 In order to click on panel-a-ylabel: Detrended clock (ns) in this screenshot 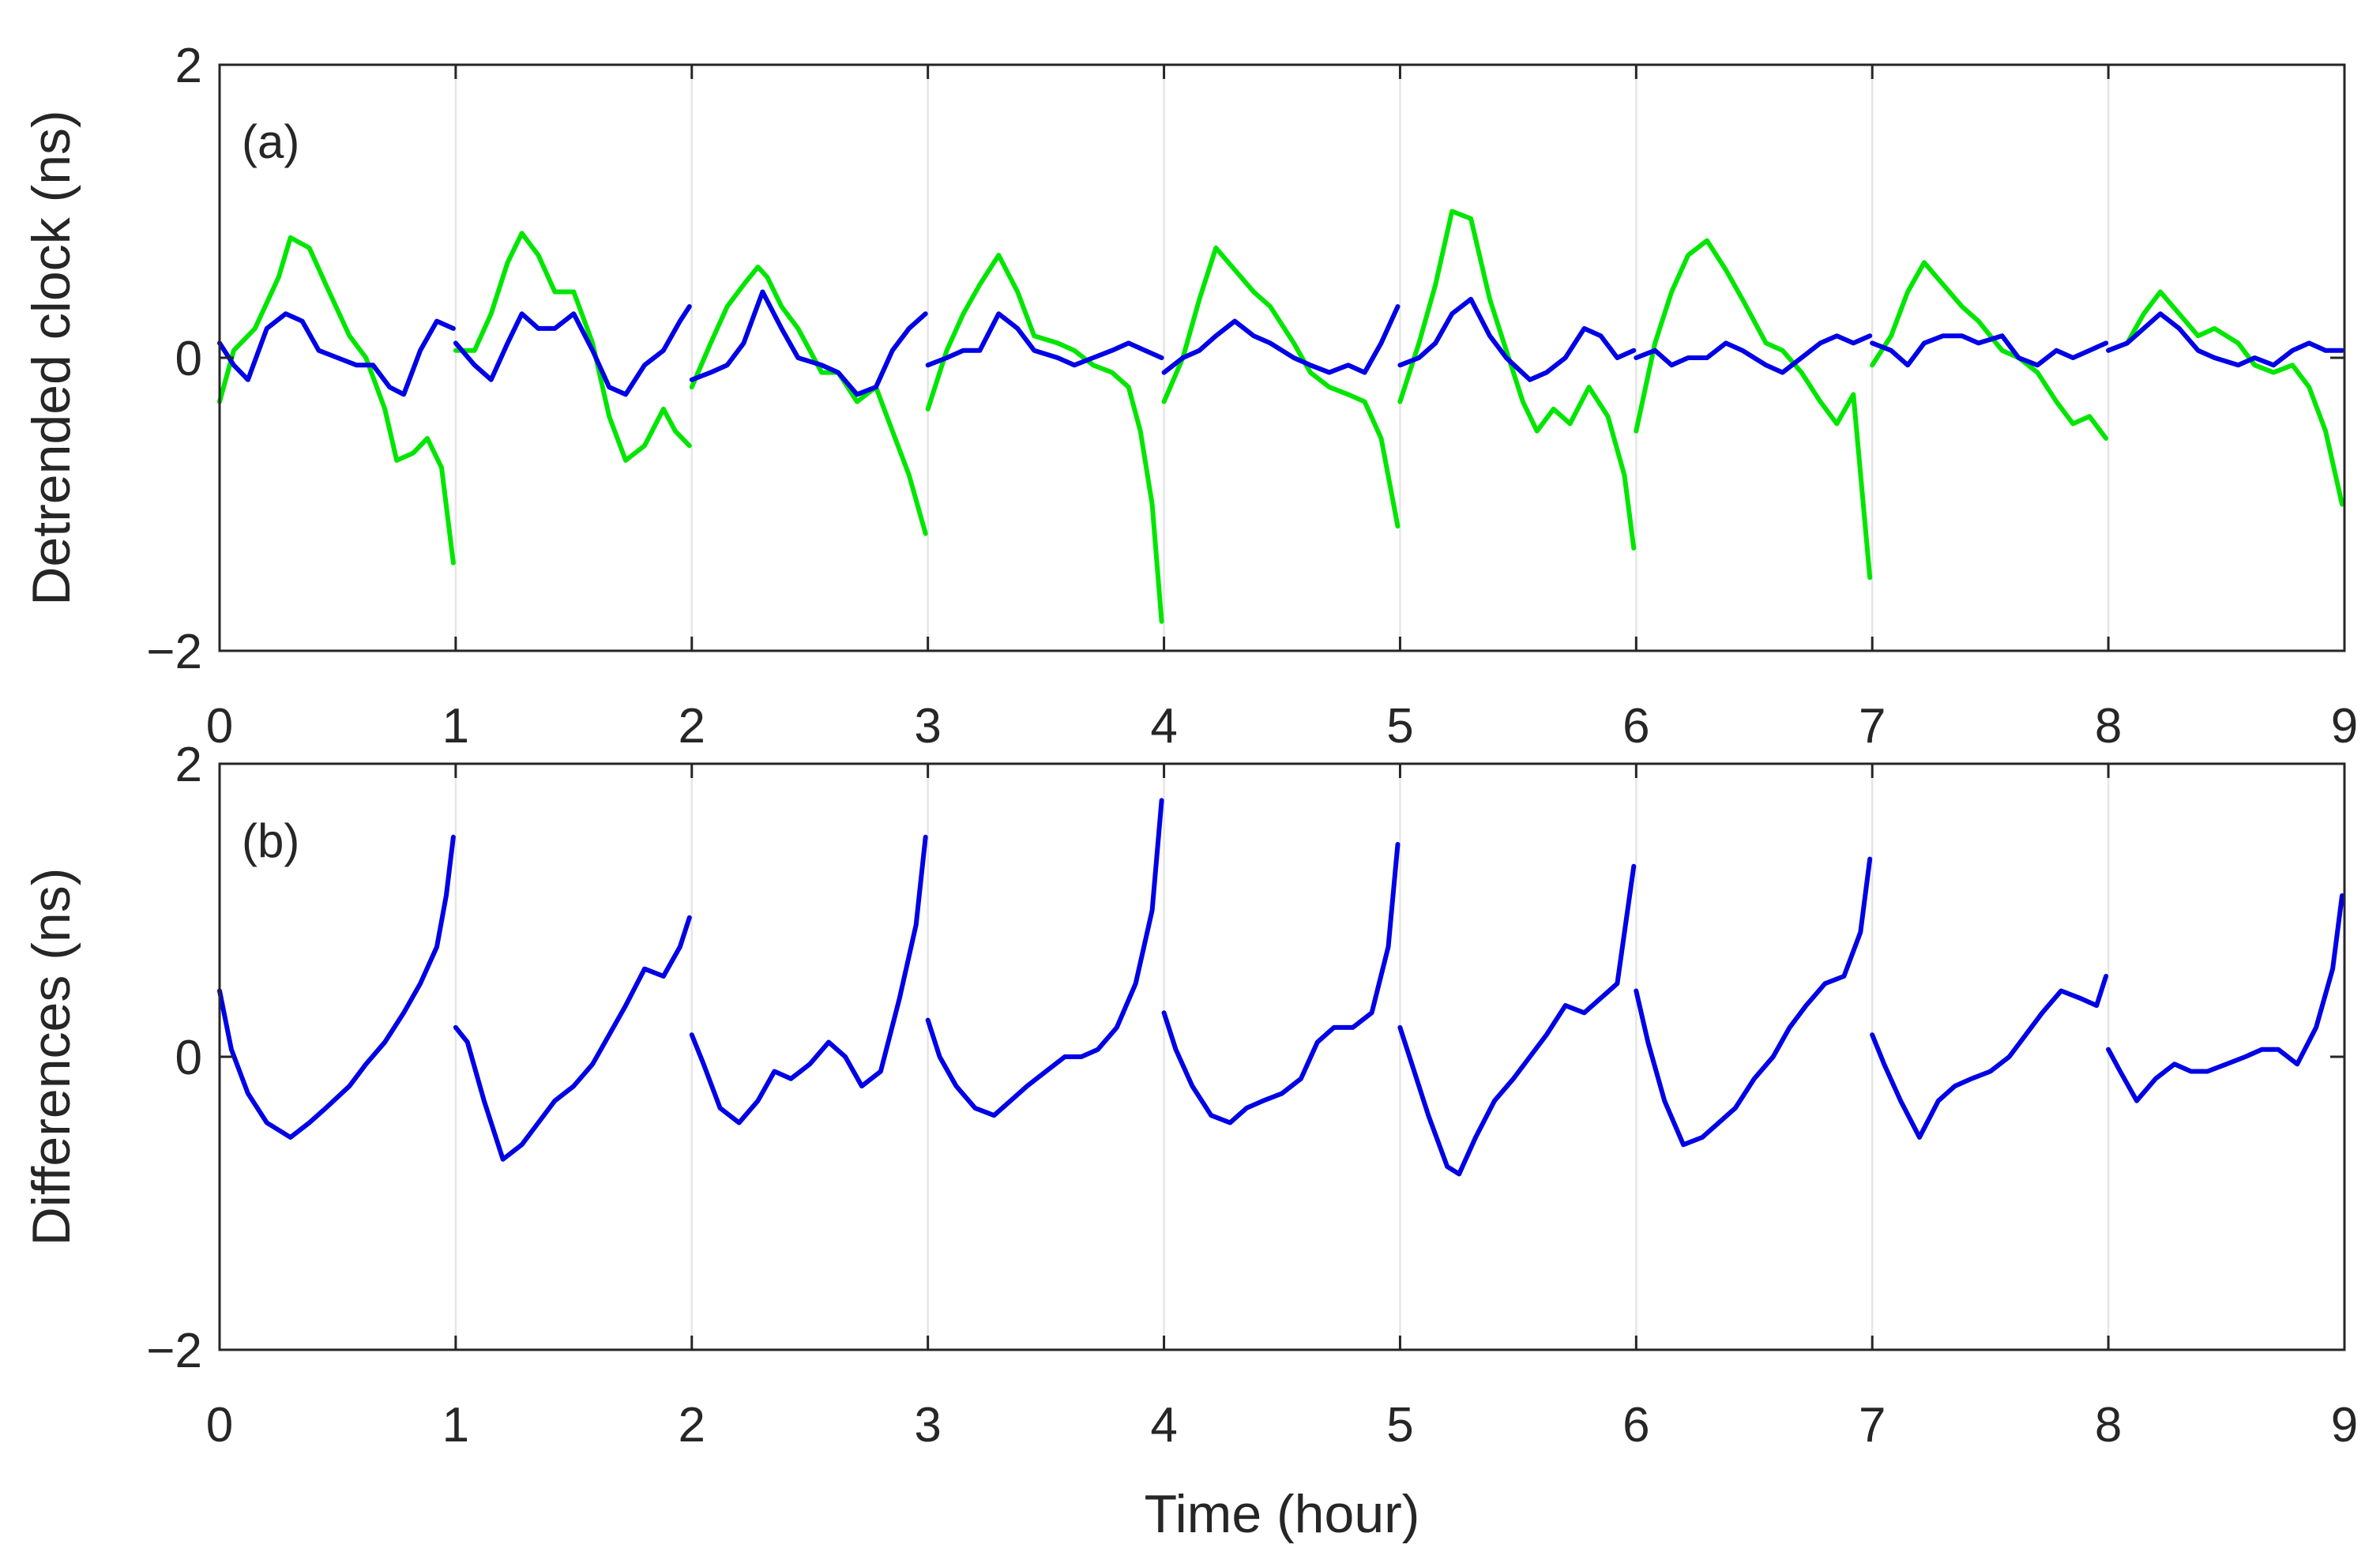, I will do `click(51, 357)`.